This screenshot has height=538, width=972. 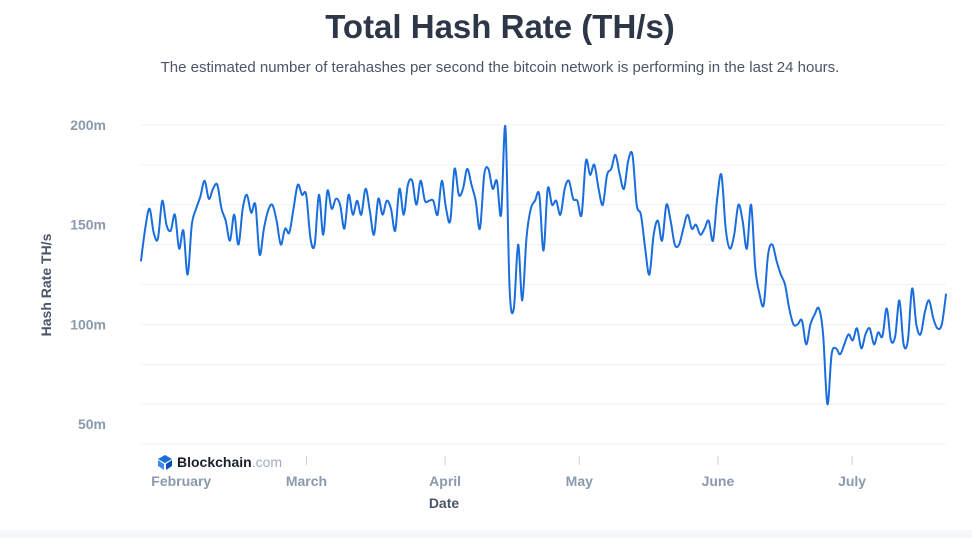 I want to click on y-tick-label: 100m, so click(x=88, y=324).